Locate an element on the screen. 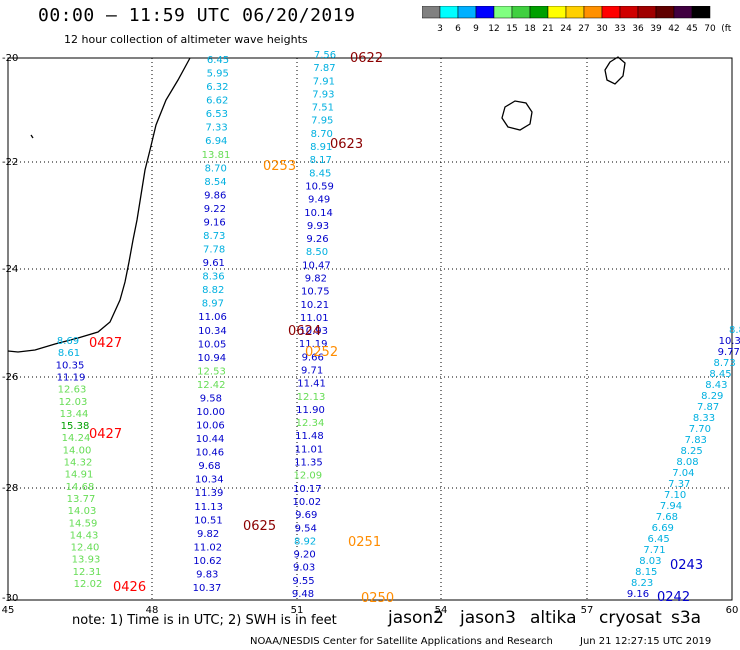  wave-height-value: 7.94 is located at coordinates (671, 506).